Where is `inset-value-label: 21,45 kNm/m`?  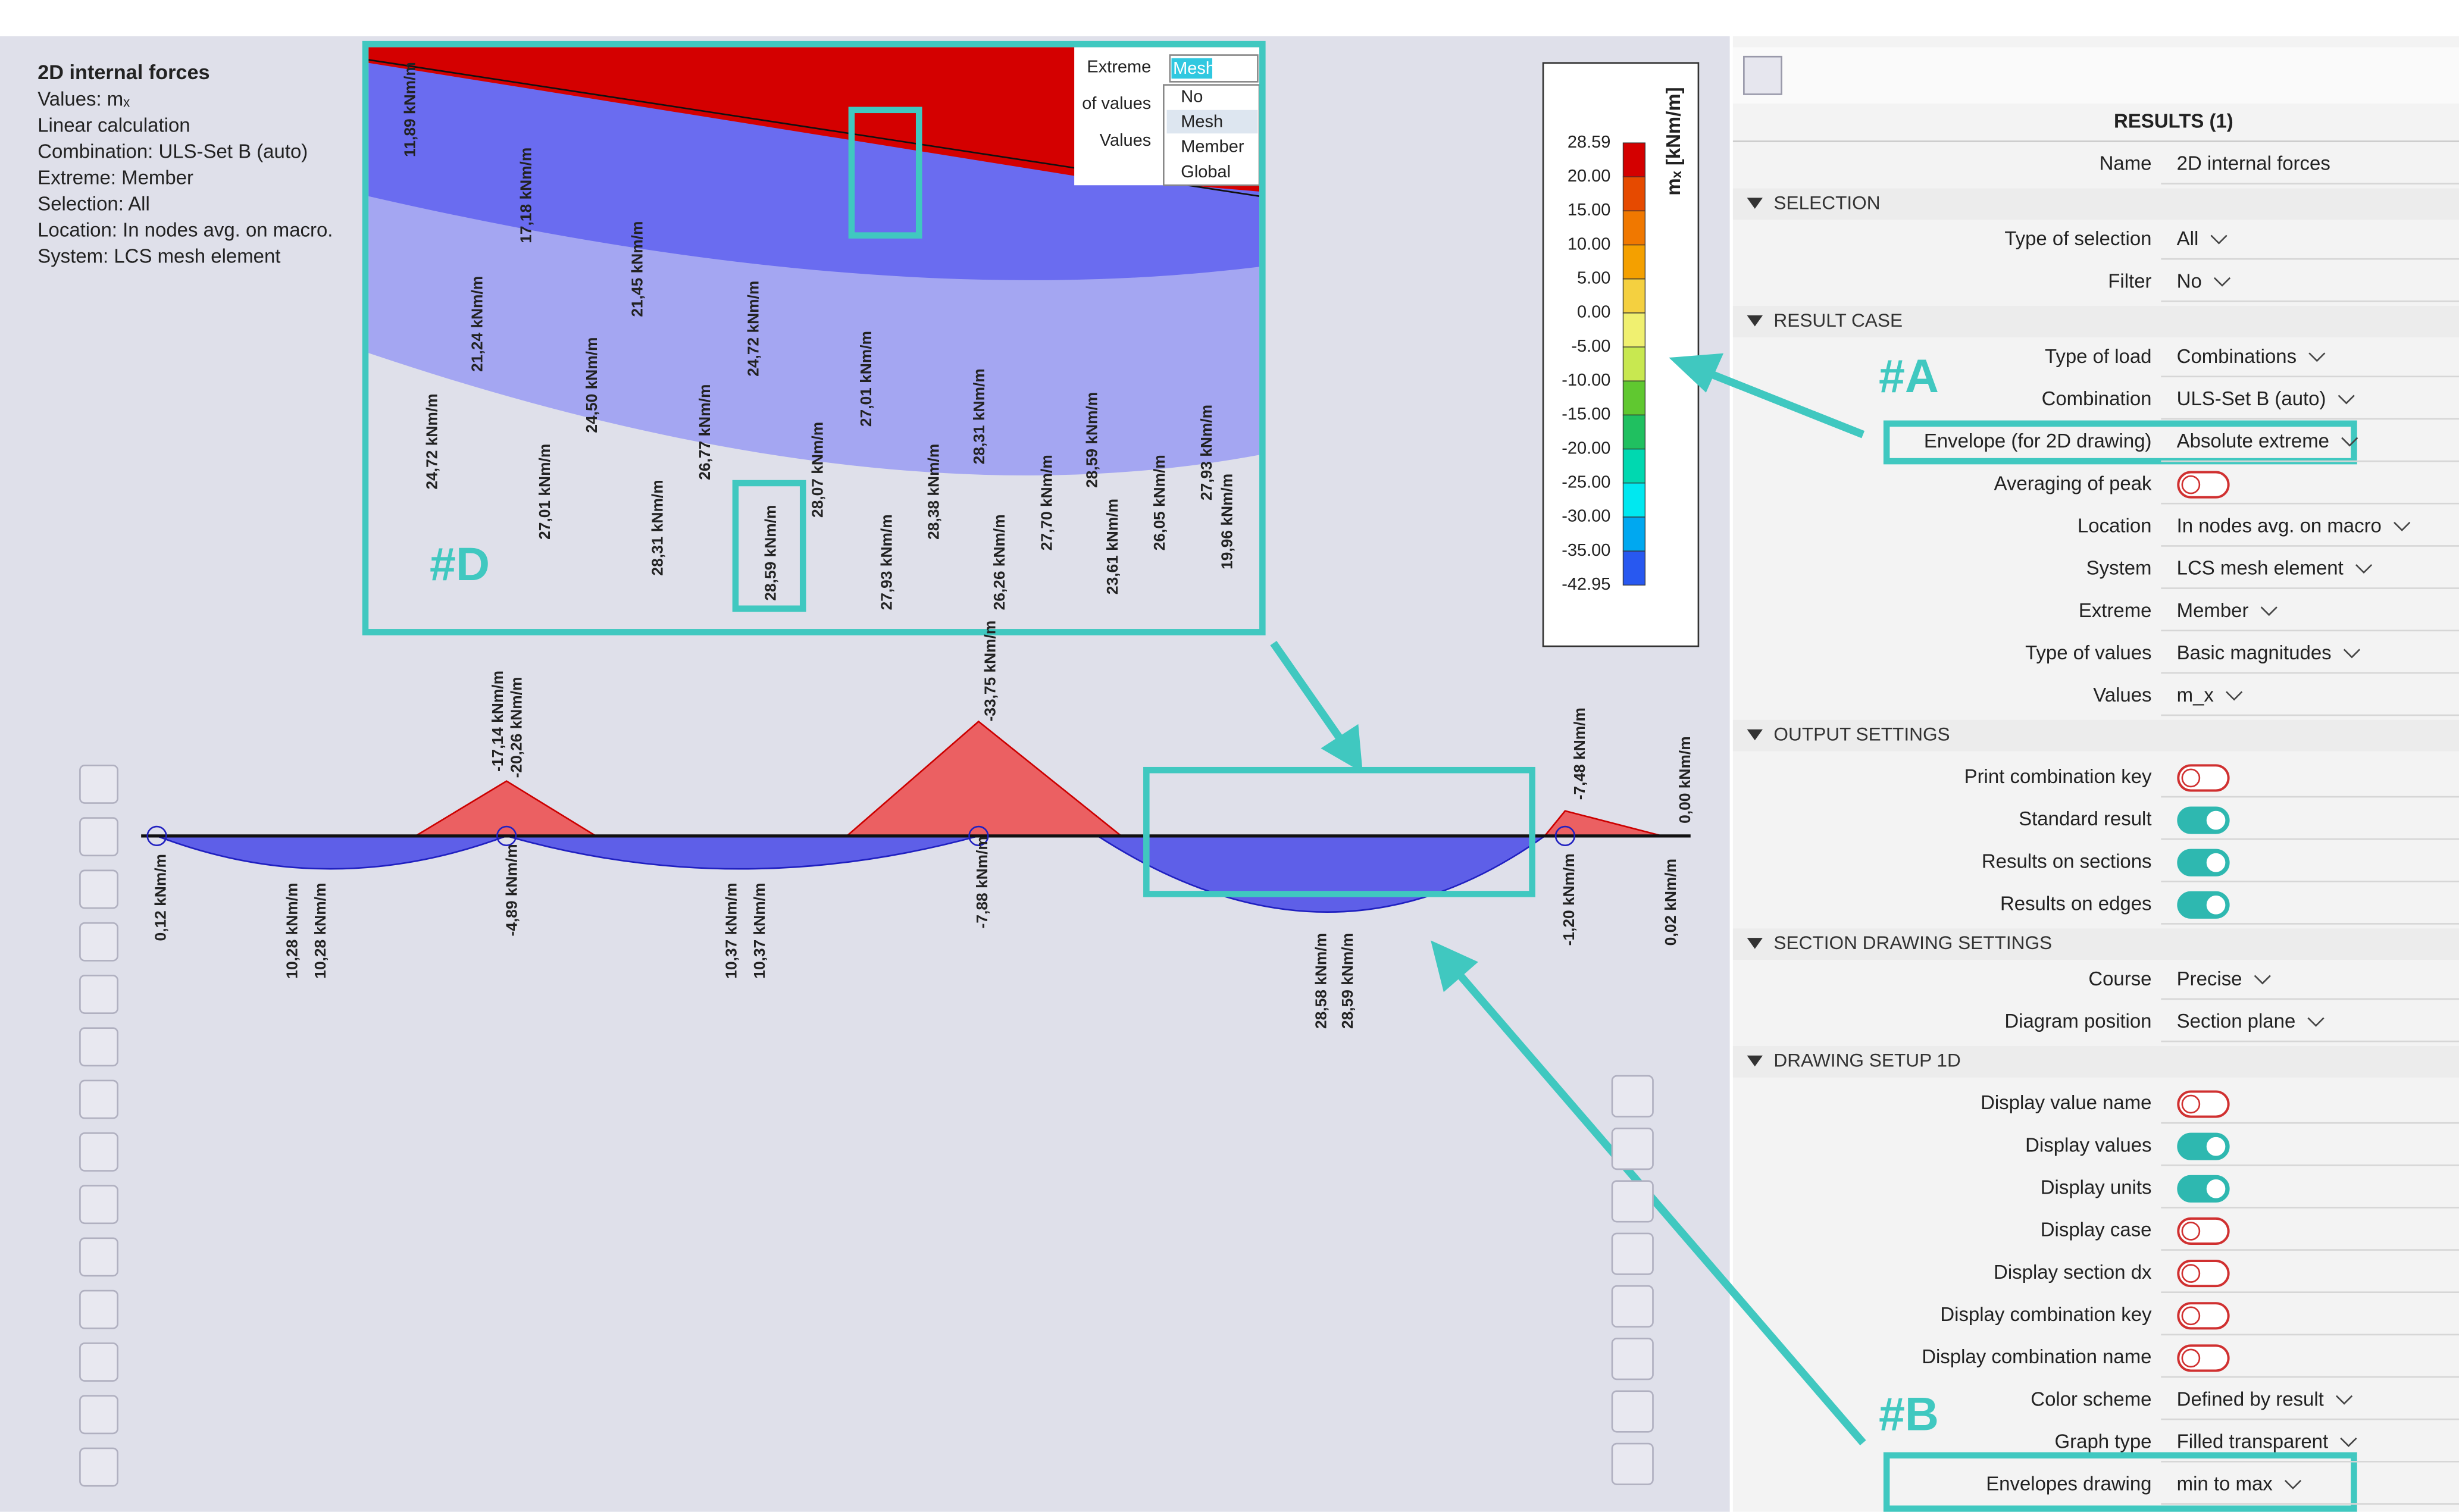 inset-value-label: 21,45 kNm/m is located at coordinates (637, 269).